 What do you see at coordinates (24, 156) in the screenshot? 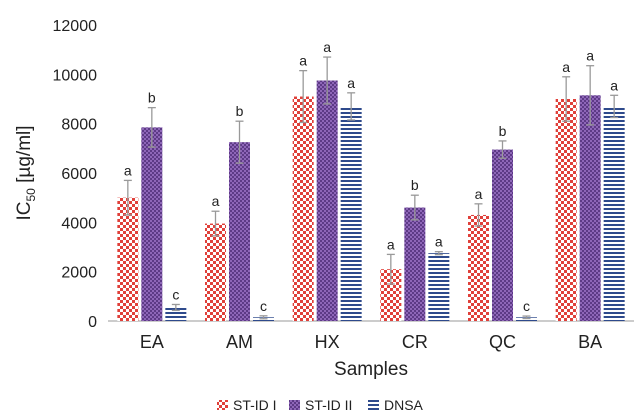
I see `y-axis-title-unit: [µg/ml]` at bounding box center [24, 156].